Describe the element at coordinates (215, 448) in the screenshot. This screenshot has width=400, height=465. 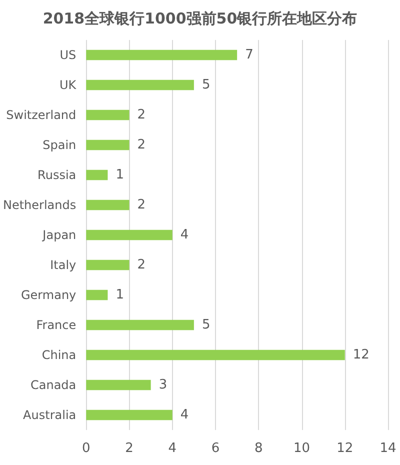
I see `x-tick-label: 6` at that location.